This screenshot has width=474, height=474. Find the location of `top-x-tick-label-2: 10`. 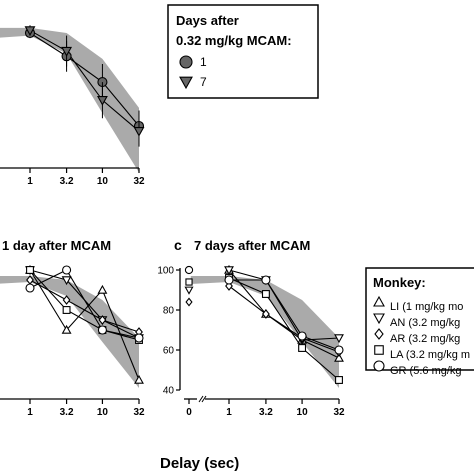

top-x-tick-label-2: 10 is located at coordinates (103, 181).